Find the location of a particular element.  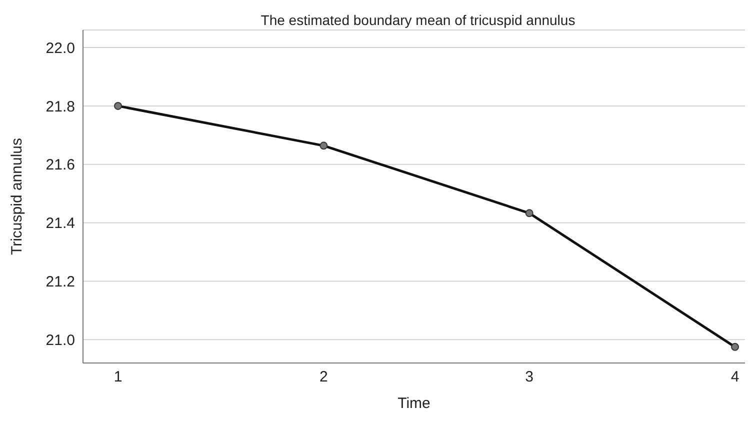

x-axis-title: Time is located at coordinates (414, 403).